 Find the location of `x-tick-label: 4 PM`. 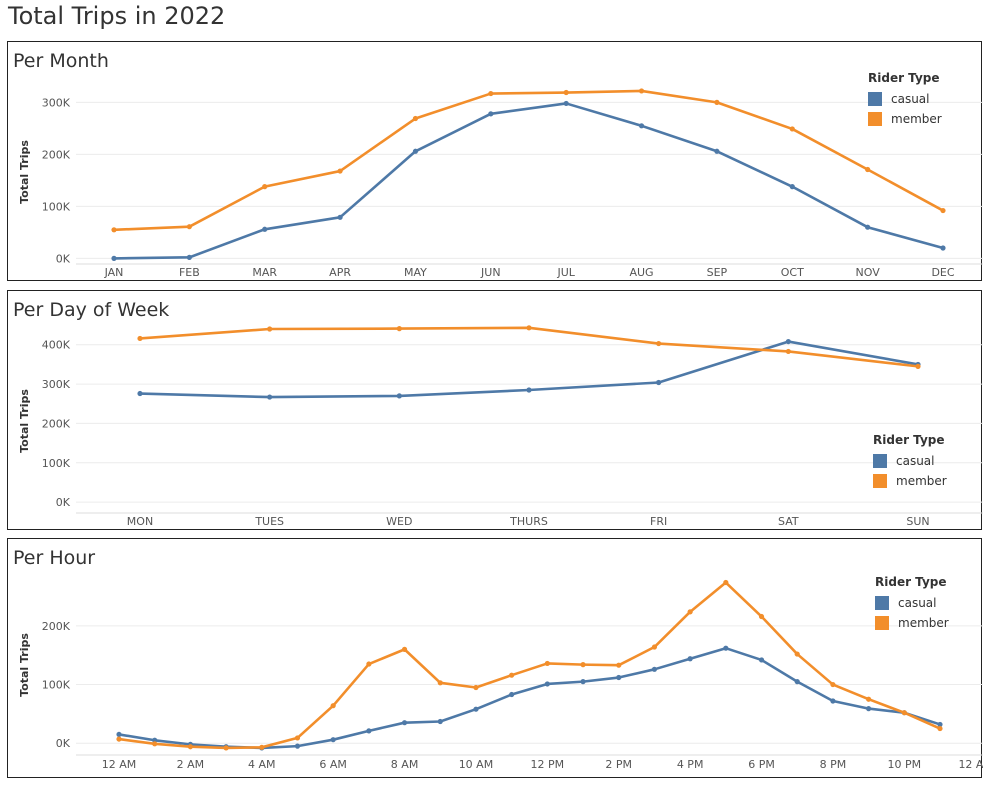

x-tick-label: 4 PM is located at coordinates (690, 764).